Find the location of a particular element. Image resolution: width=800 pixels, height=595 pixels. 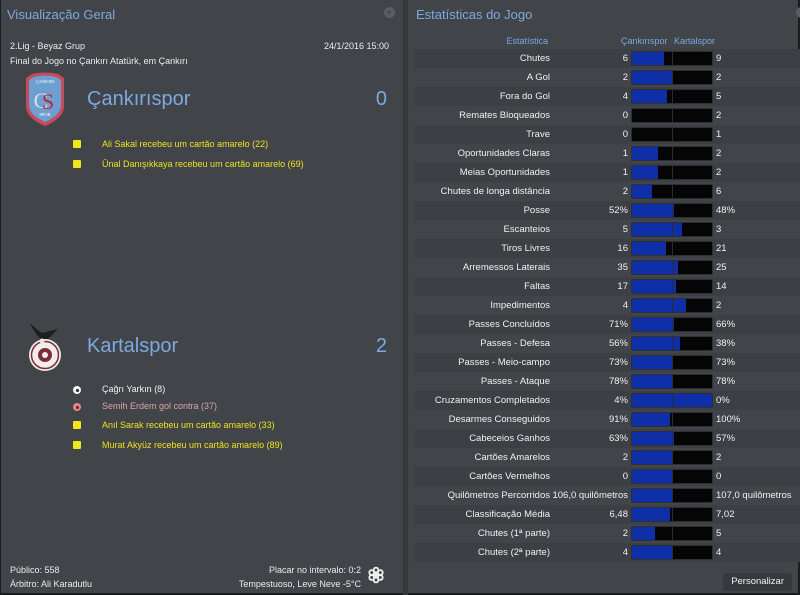

stat-label: Fora do Gol is located at coordinates (524, 96).